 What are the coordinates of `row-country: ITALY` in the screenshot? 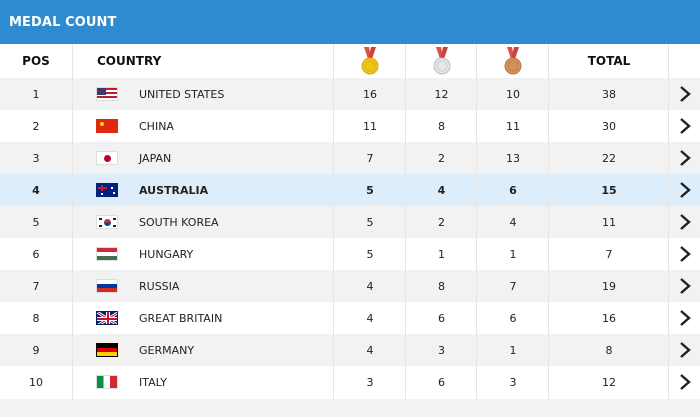 It's located at (153, 382).